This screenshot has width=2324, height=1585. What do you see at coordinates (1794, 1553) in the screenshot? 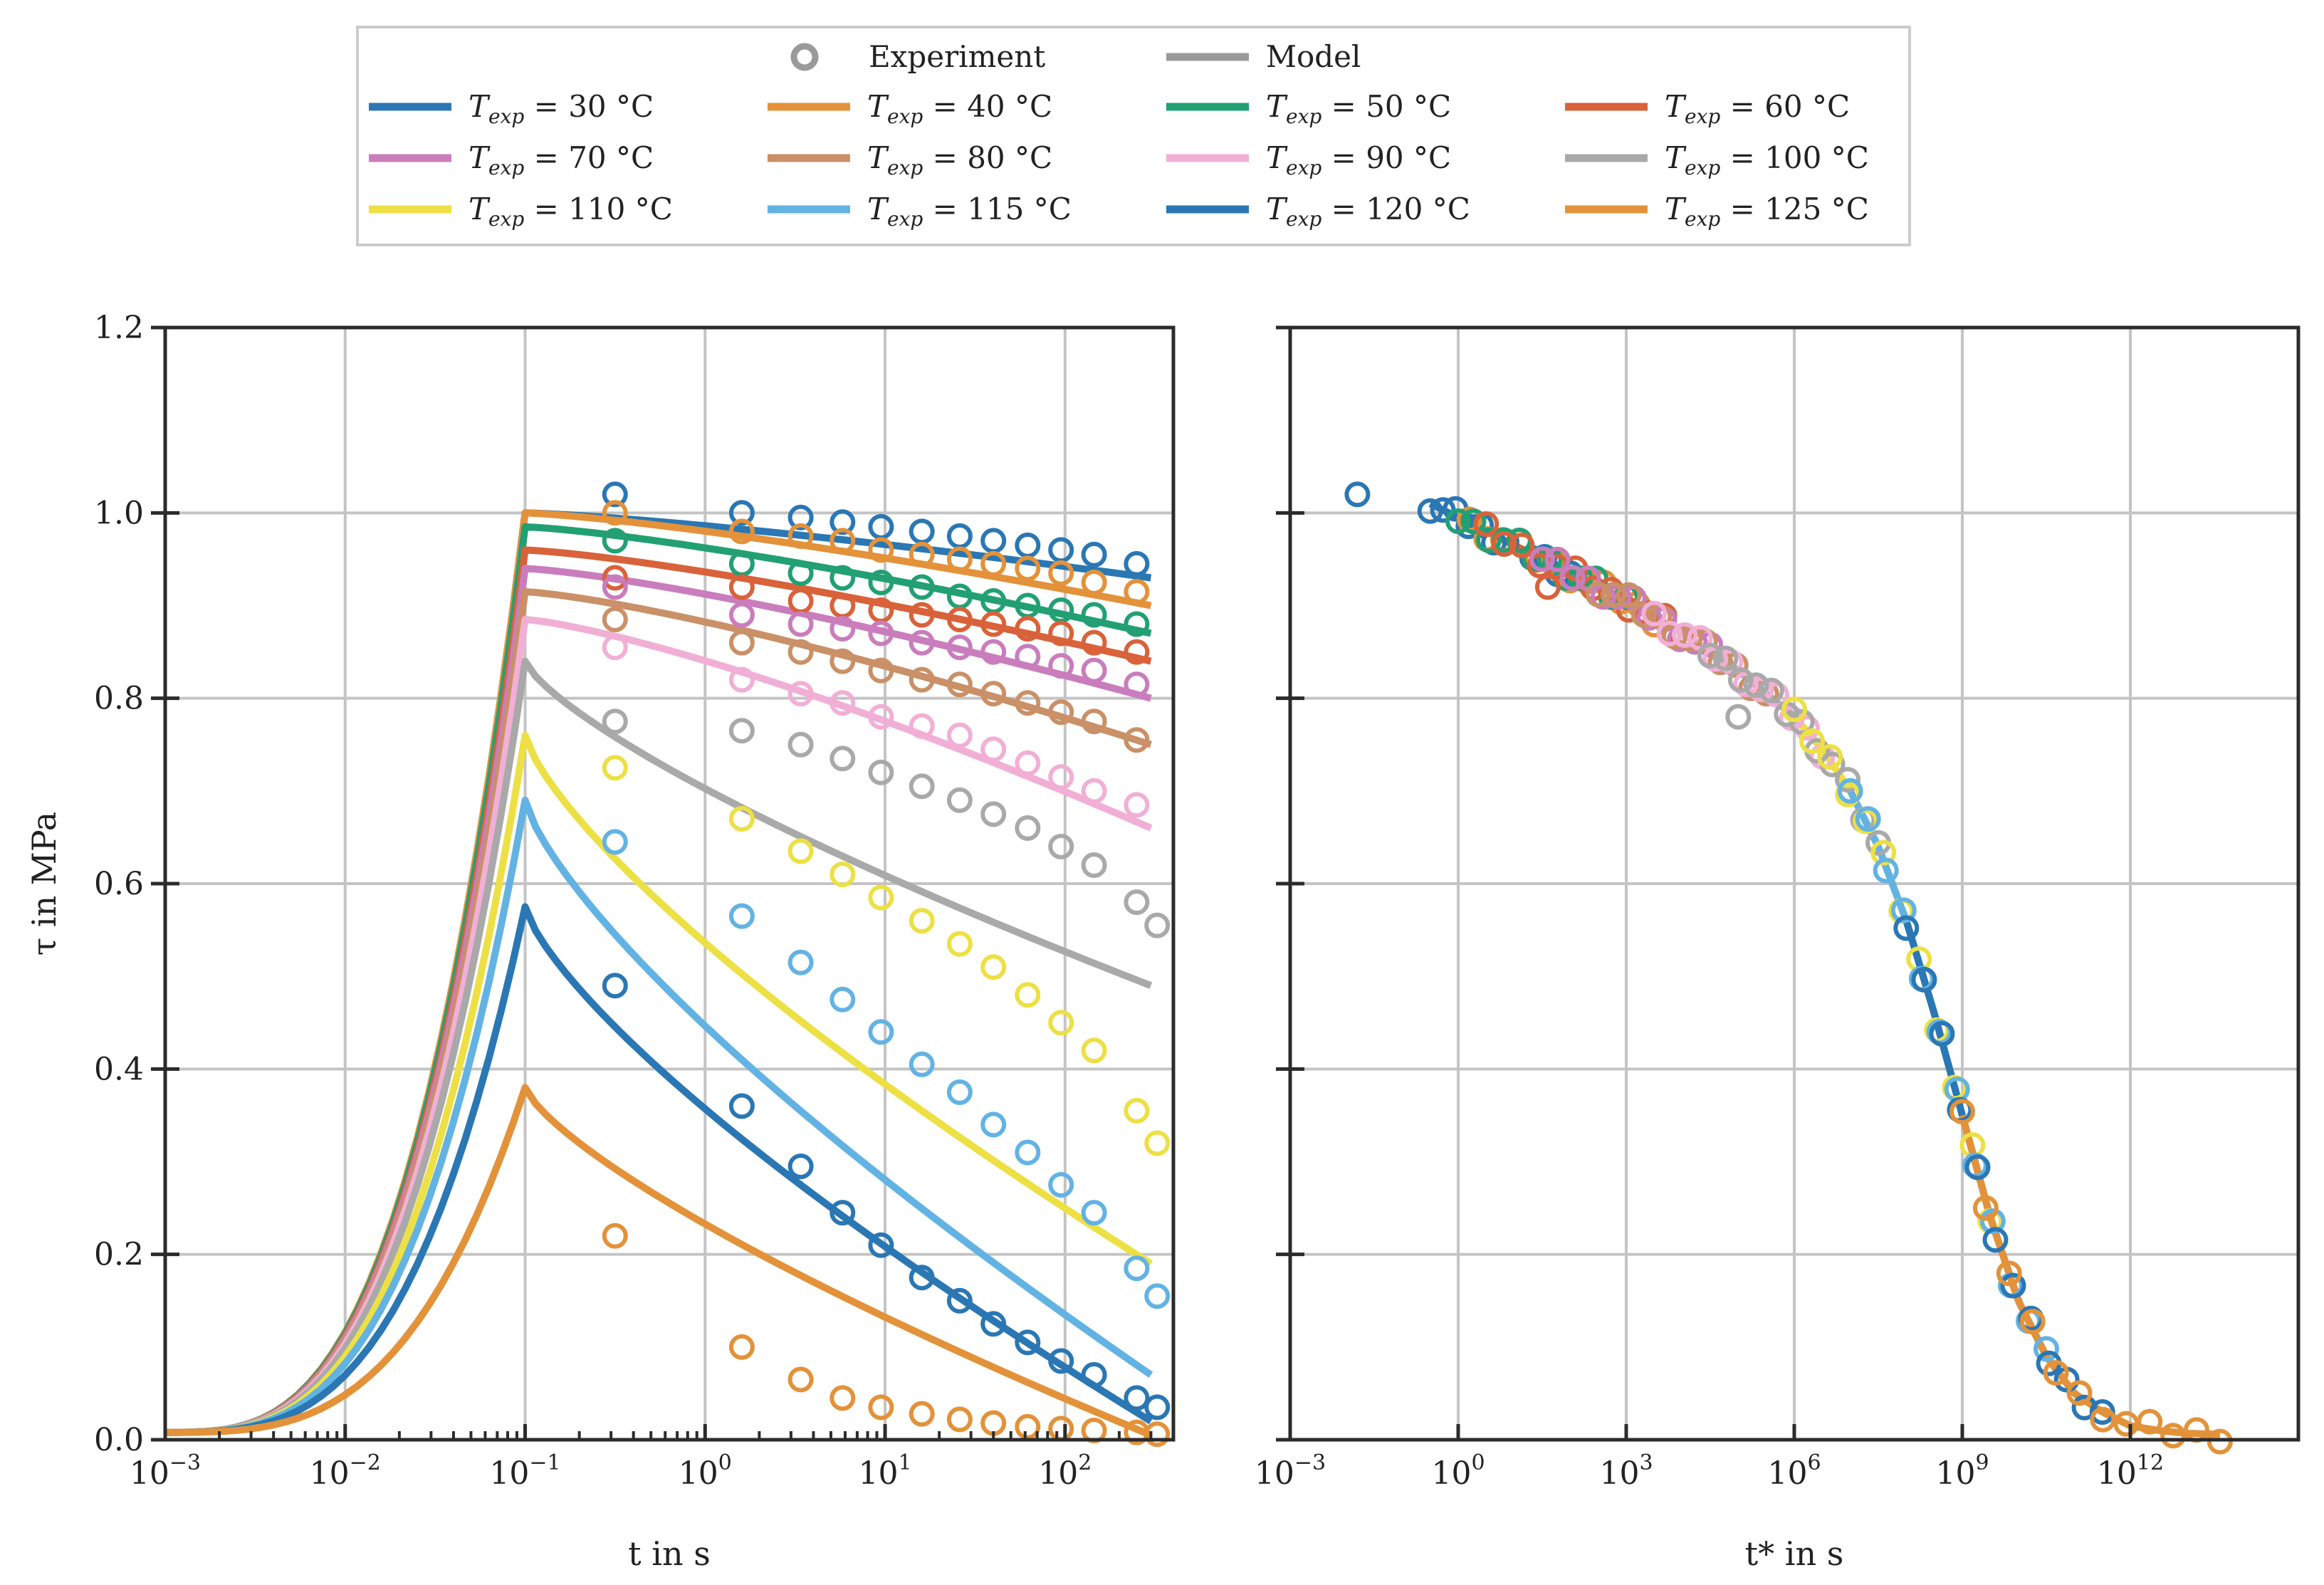
I see `right-x-axis-label: t* in s` at bounding box center [1794, 1553].